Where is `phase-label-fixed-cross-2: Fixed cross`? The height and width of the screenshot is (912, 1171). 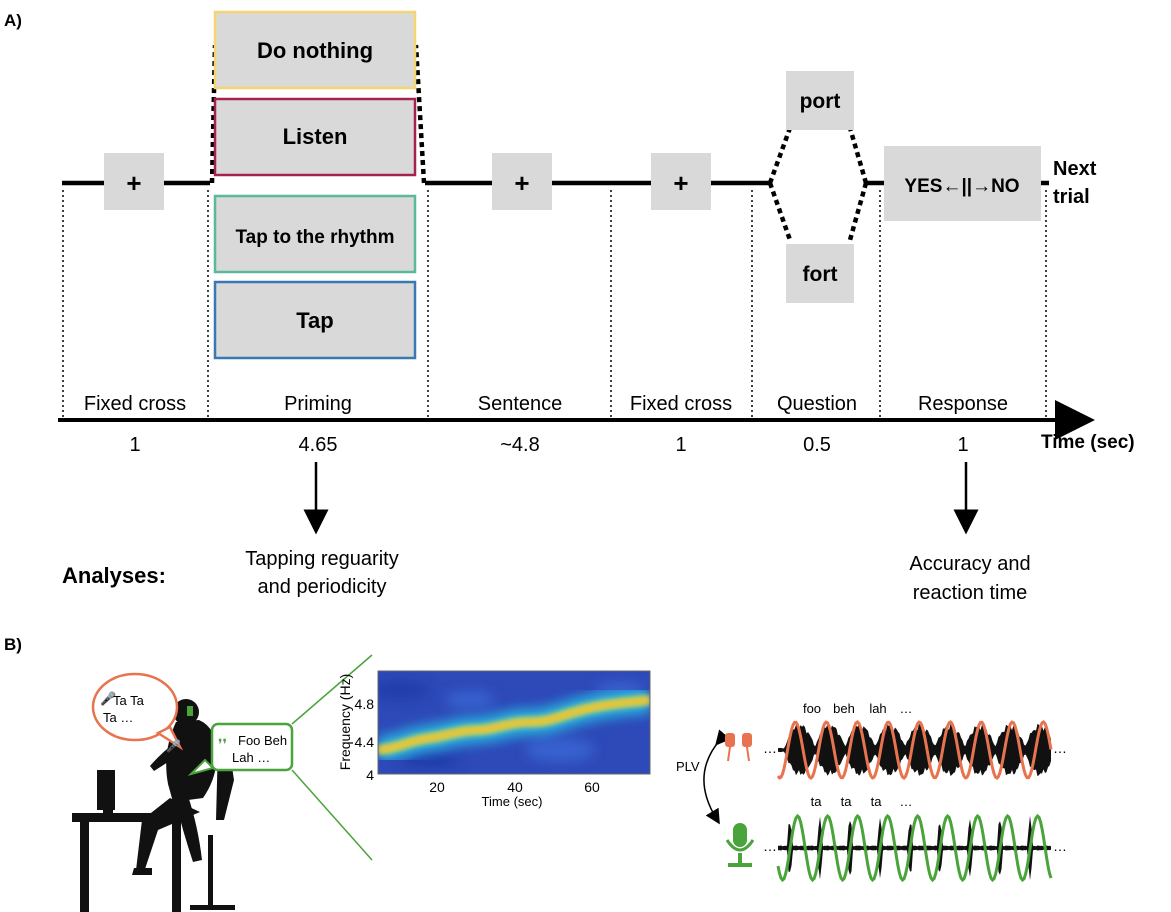 phase-label-fixed-cross-2: Fixed cross is located at coordinates (681, 404).